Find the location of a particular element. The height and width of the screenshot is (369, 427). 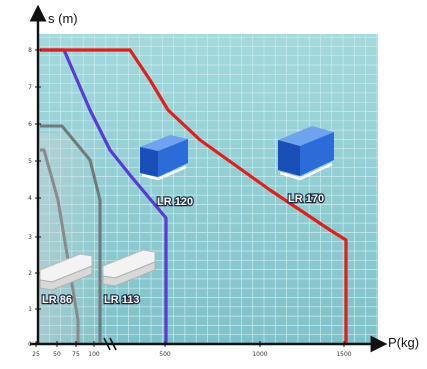

y-axis-label: s (m) is located at coordinates (63, 18).